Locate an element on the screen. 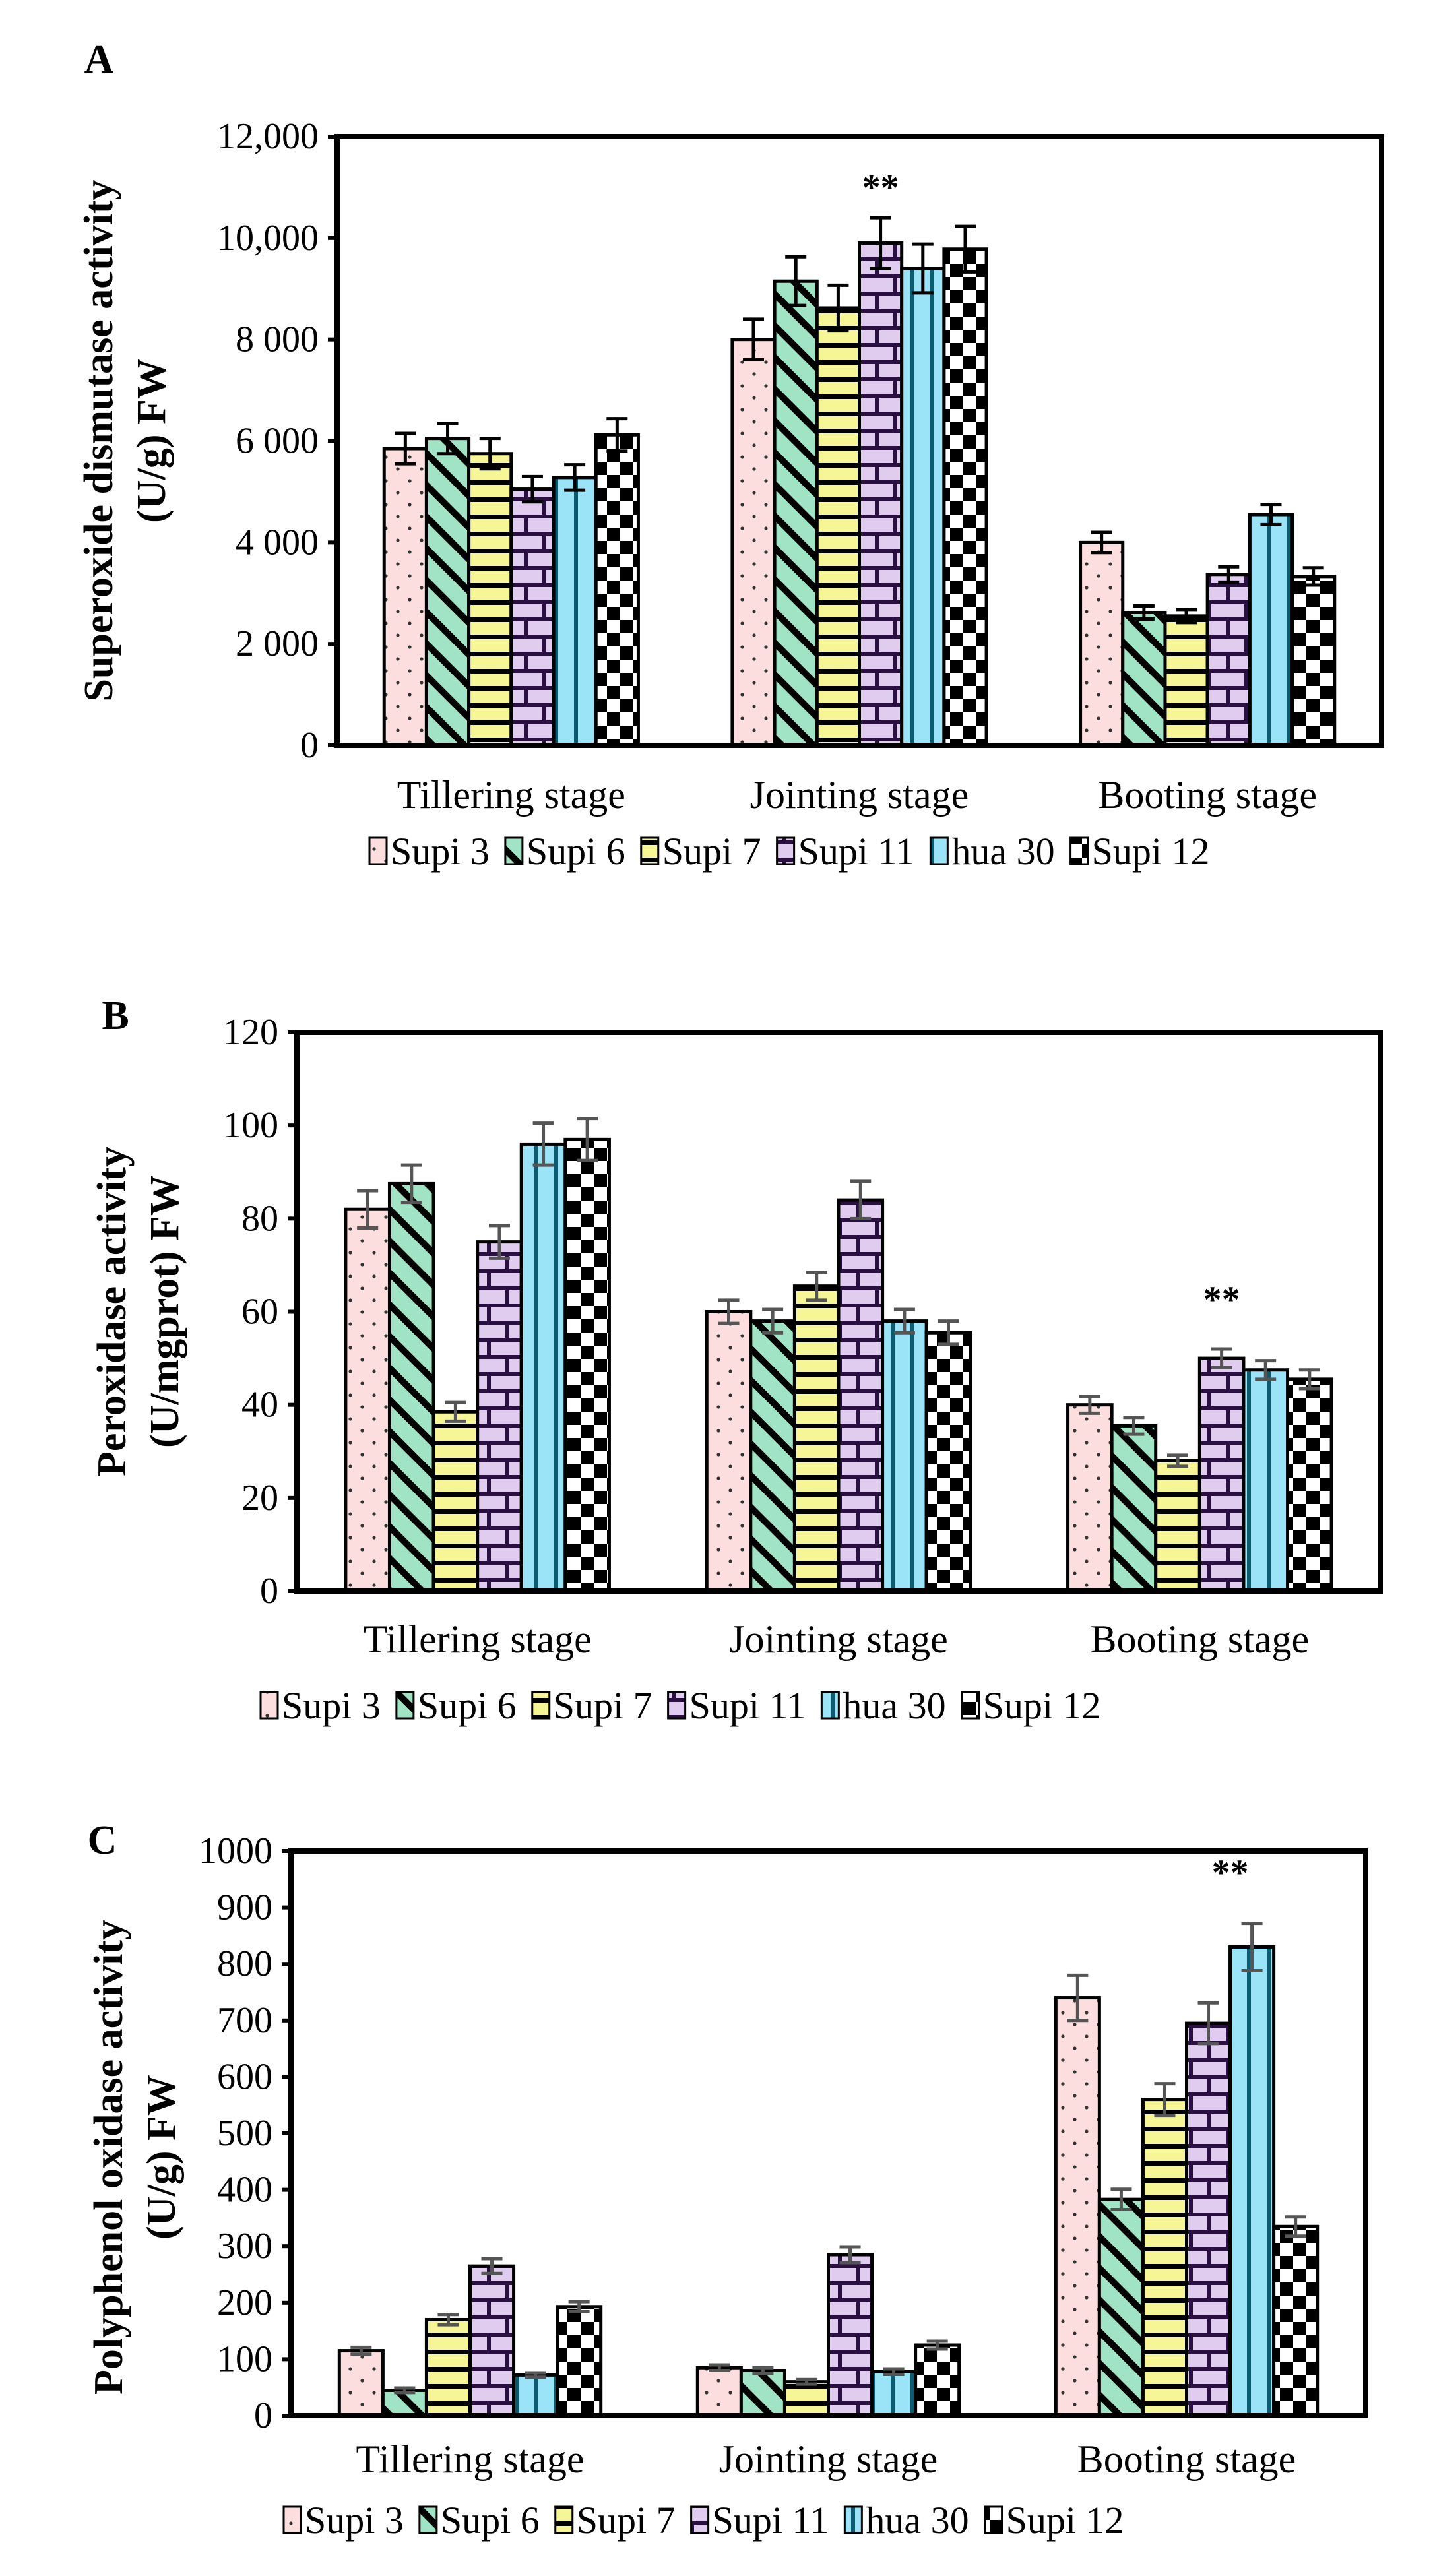  x-tick-label: Tillering stage is located at coordinates (470, 2459).